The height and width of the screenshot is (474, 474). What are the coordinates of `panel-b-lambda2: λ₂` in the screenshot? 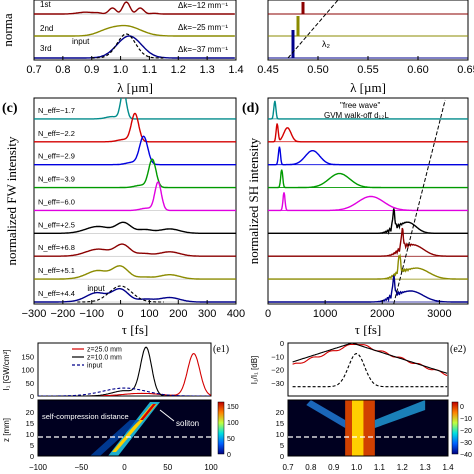 It's located at (326, 44).